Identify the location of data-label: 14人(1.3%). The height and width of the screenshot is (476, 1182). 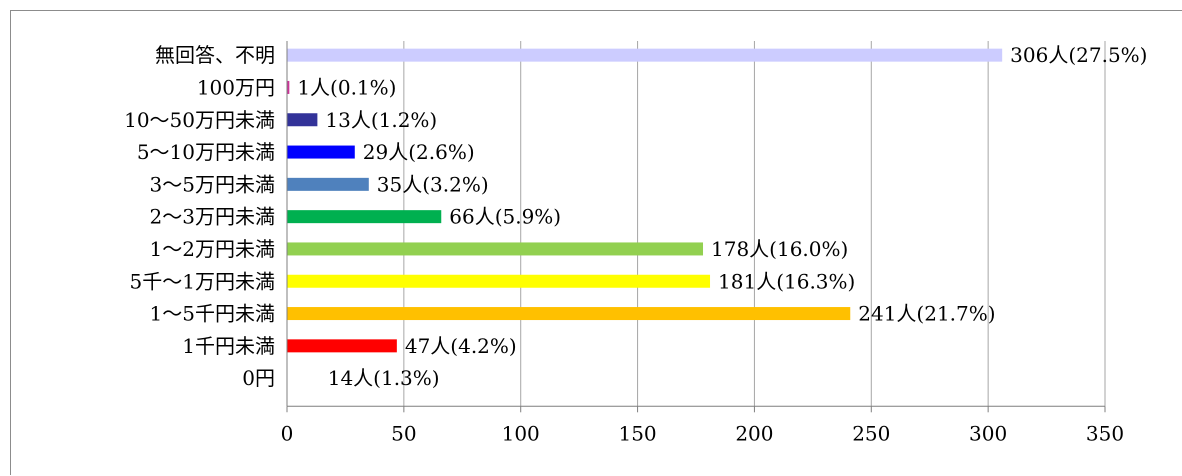
(384, 378).